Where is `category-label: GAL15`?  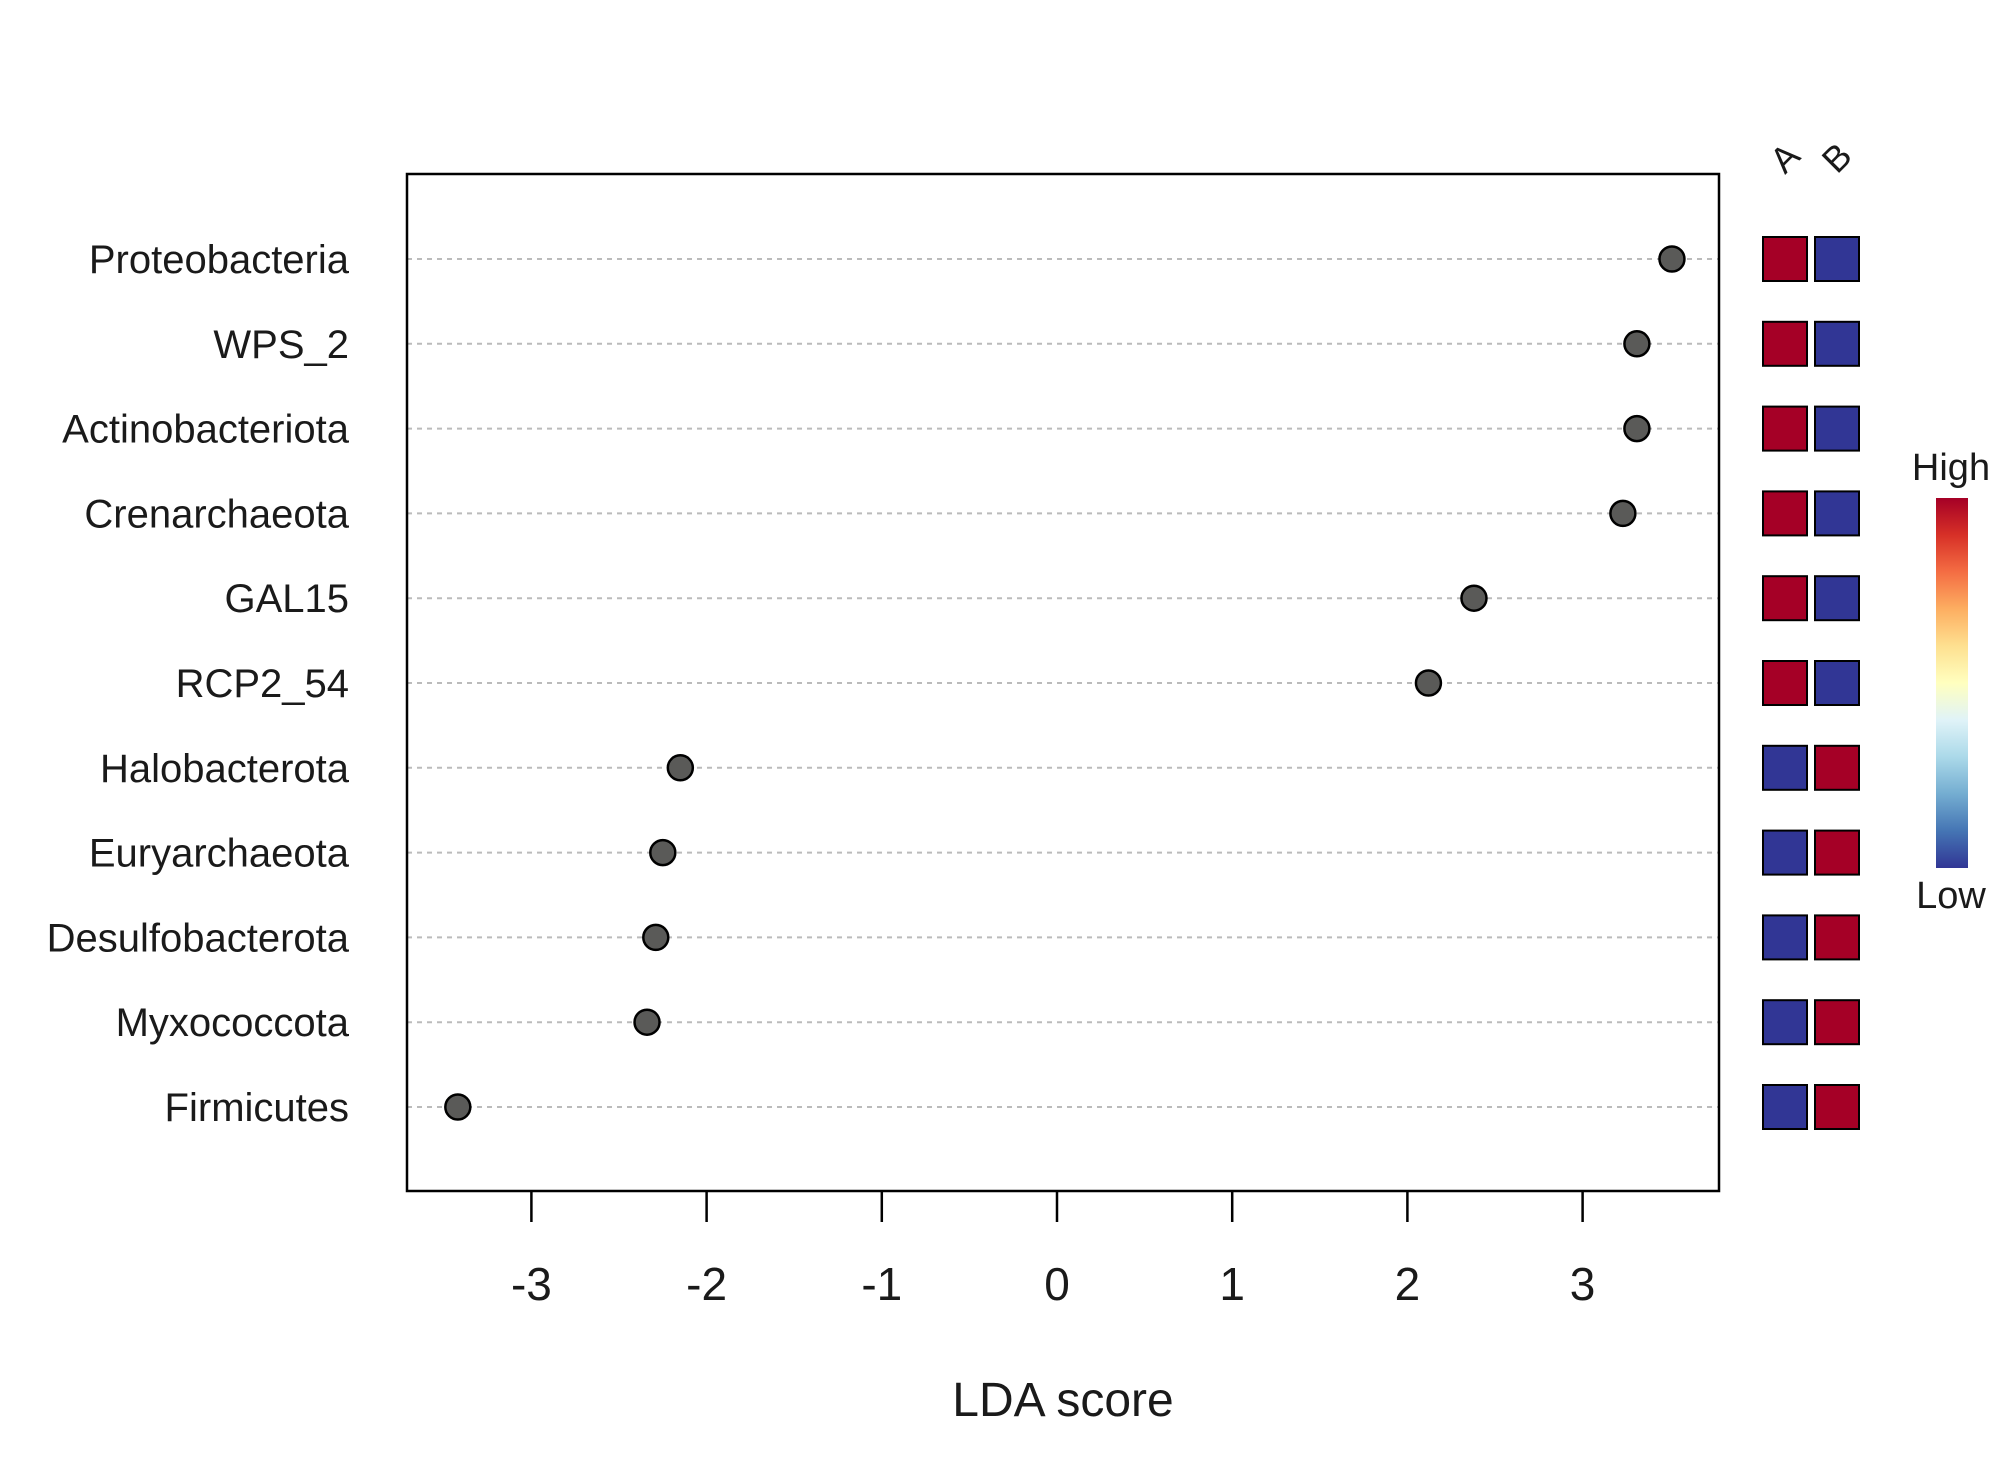
category-label: GAL15 is located at coordinates (286, 599).